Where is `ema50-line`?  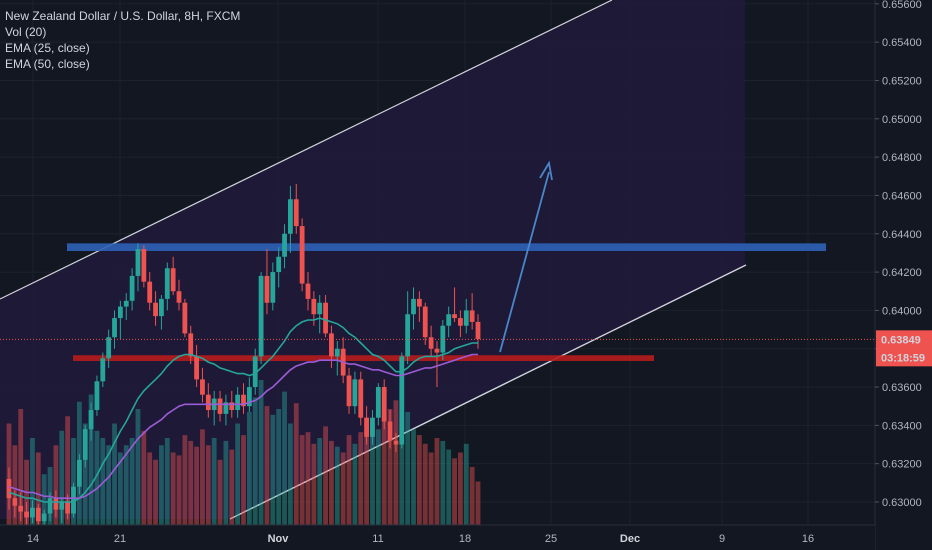 ema50-line is located at coordinates (243, 426).